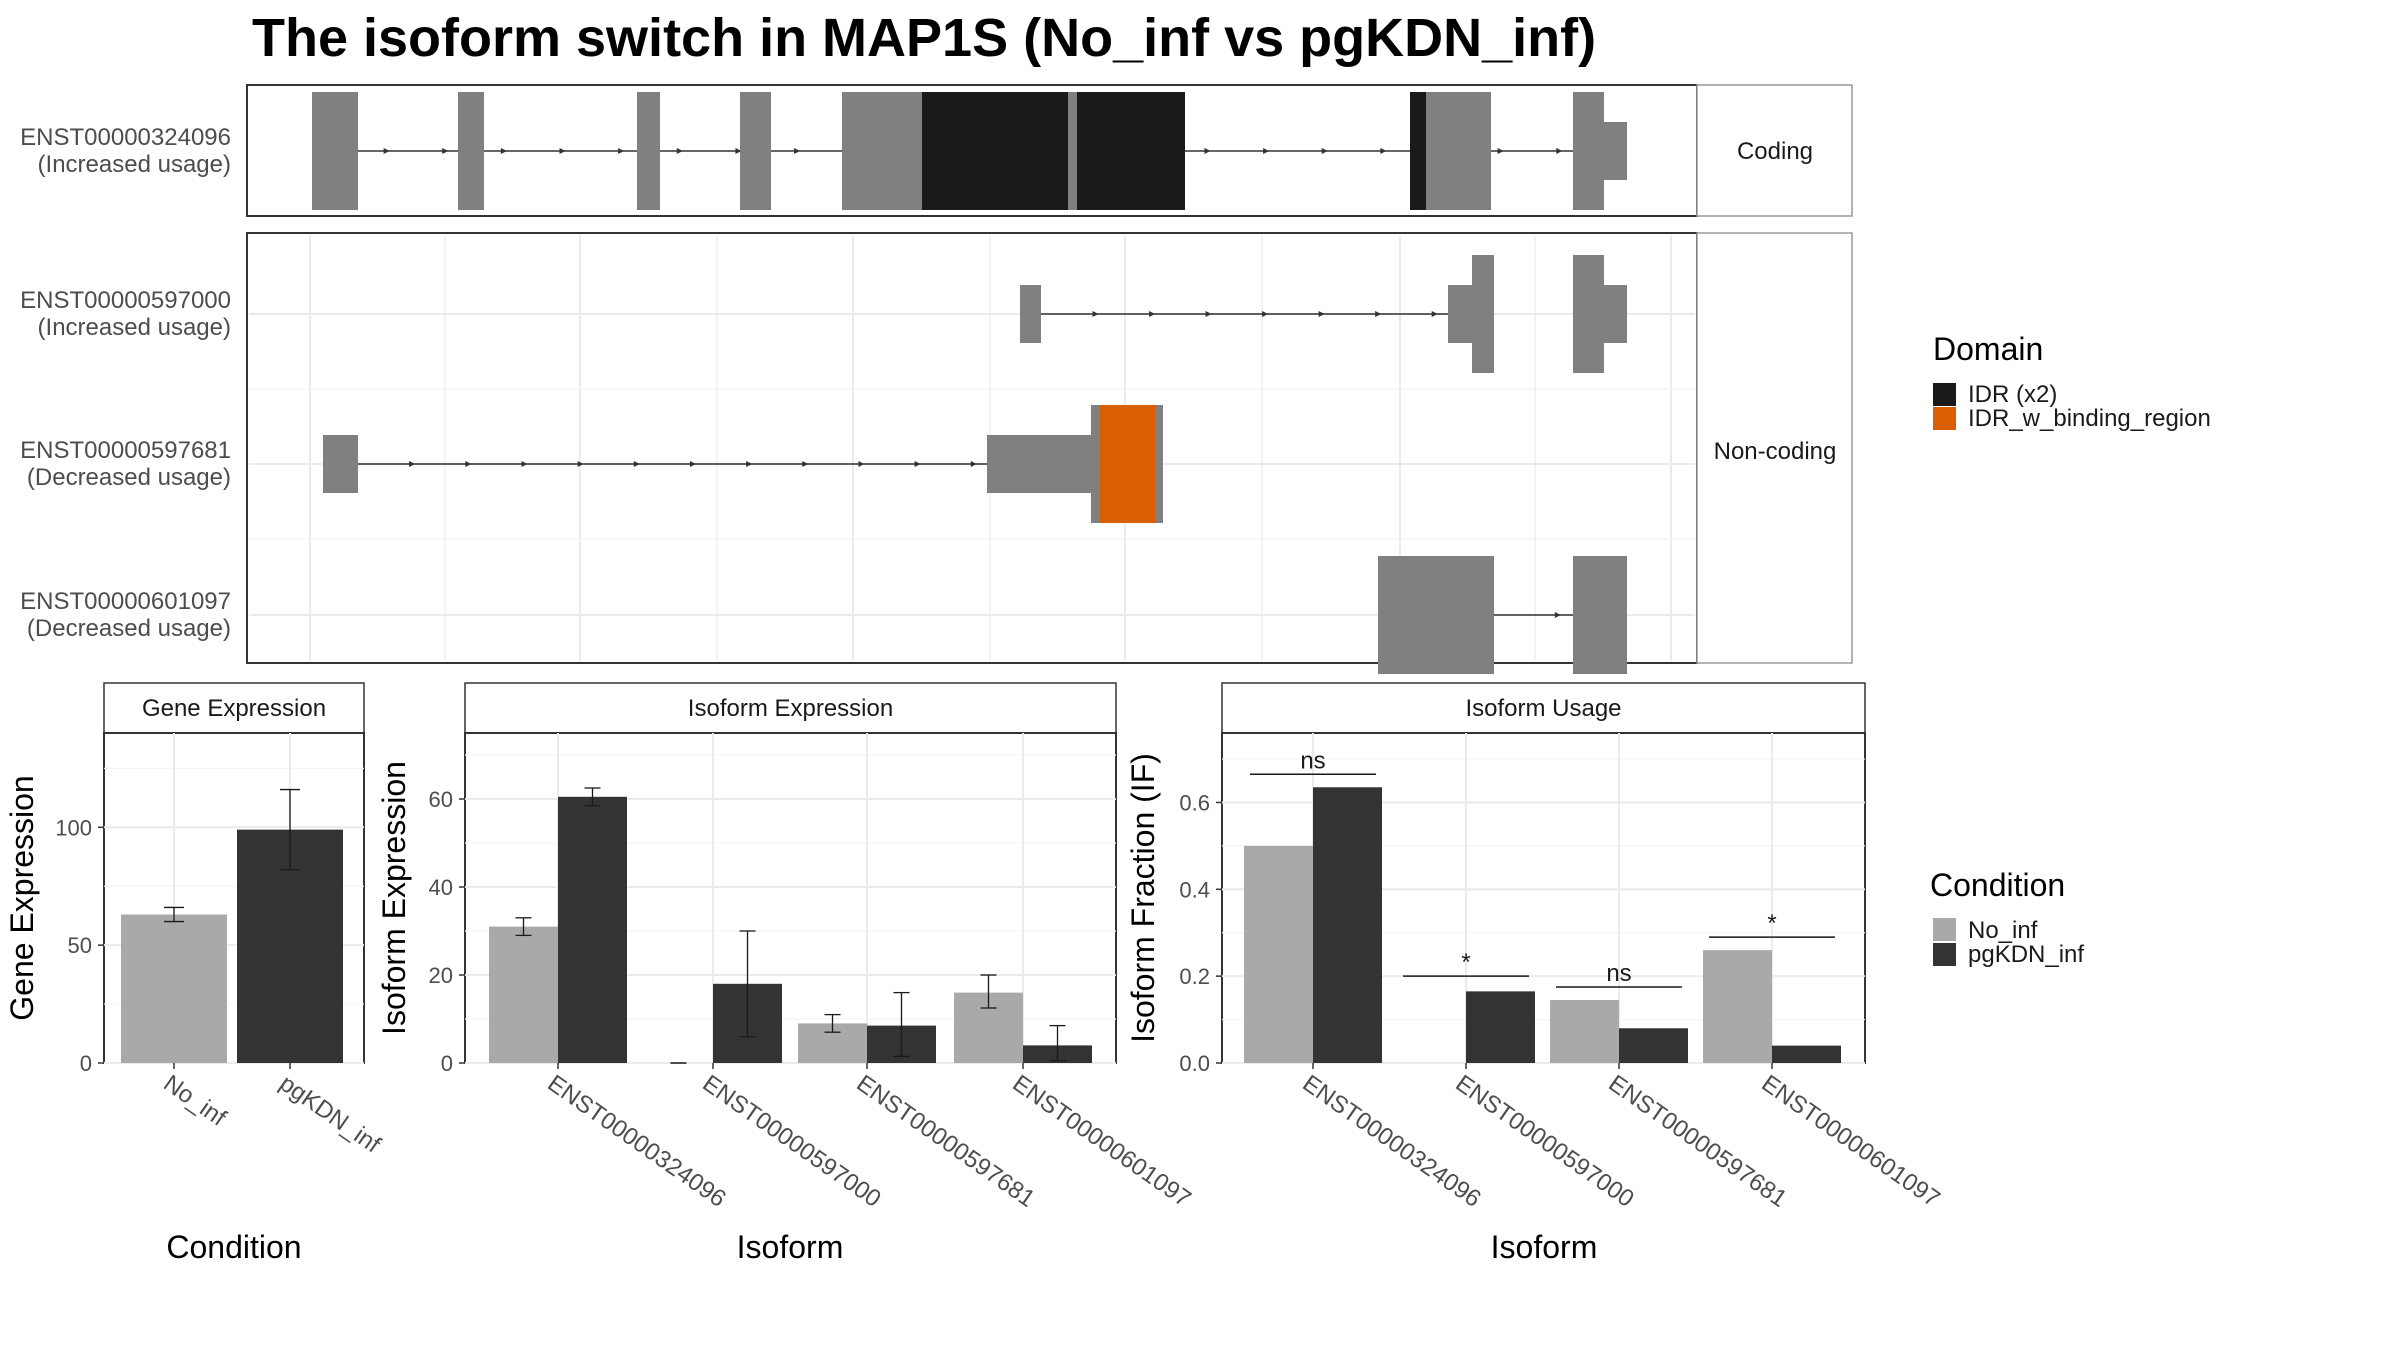  I want to click on legend-key-pgkdn-inf, so click(1944, 954).